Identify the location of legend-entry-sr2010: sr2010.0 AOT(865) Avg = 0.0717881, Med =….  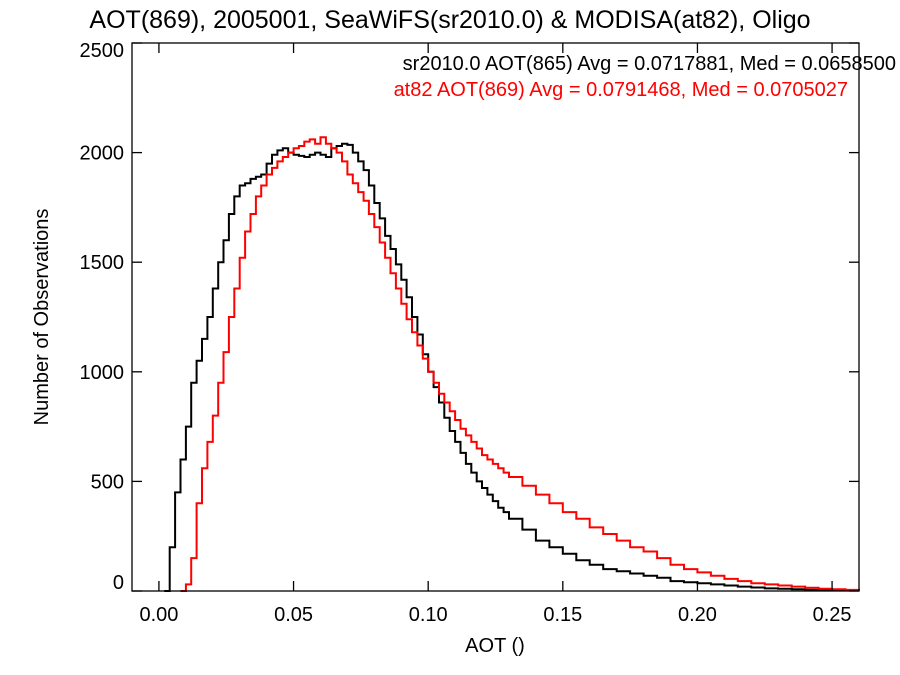
(649, 64).